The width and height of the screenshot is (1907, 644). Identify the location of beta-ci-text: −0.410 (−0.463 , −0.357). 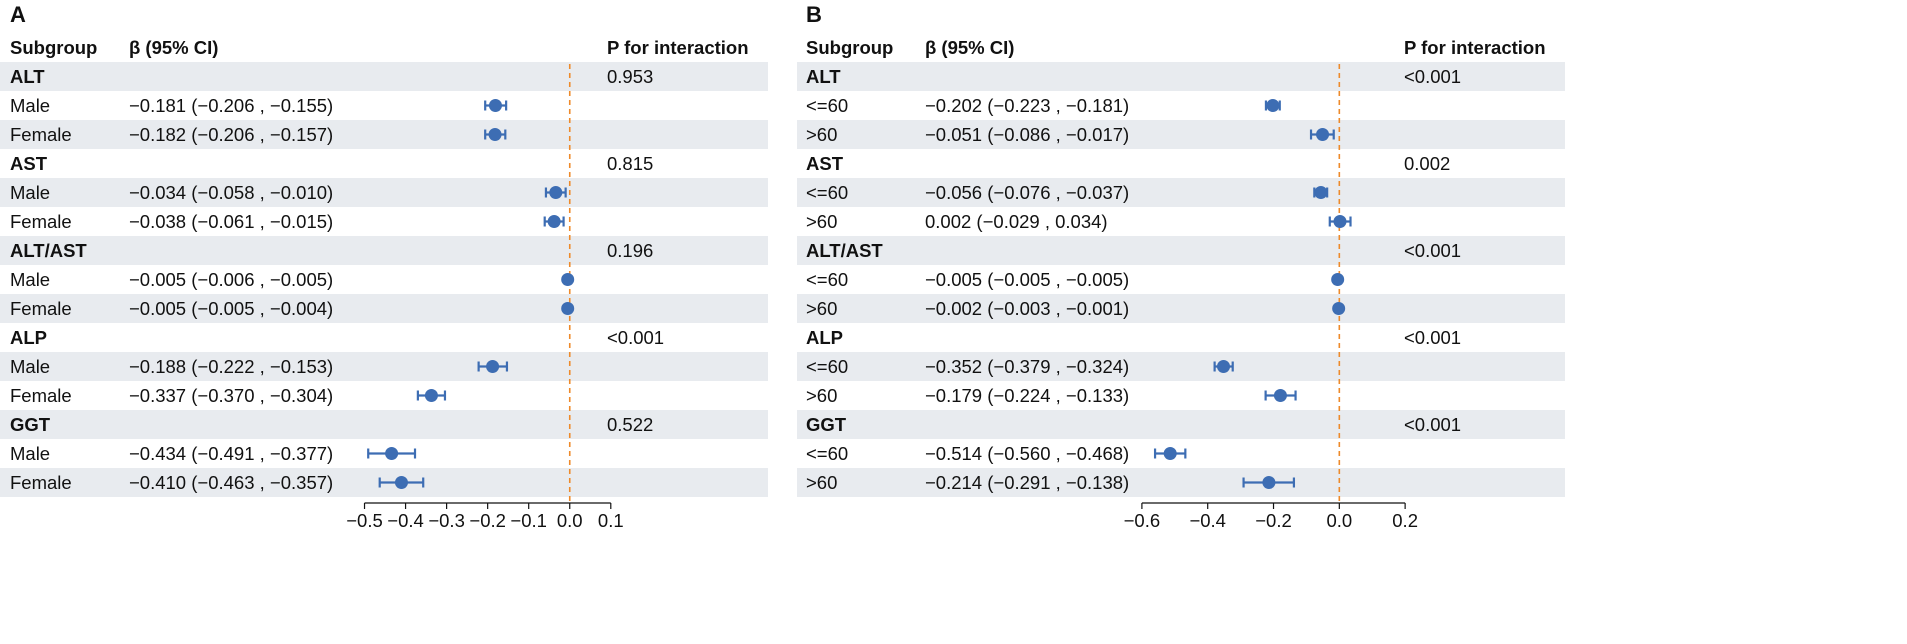
(231, 482).